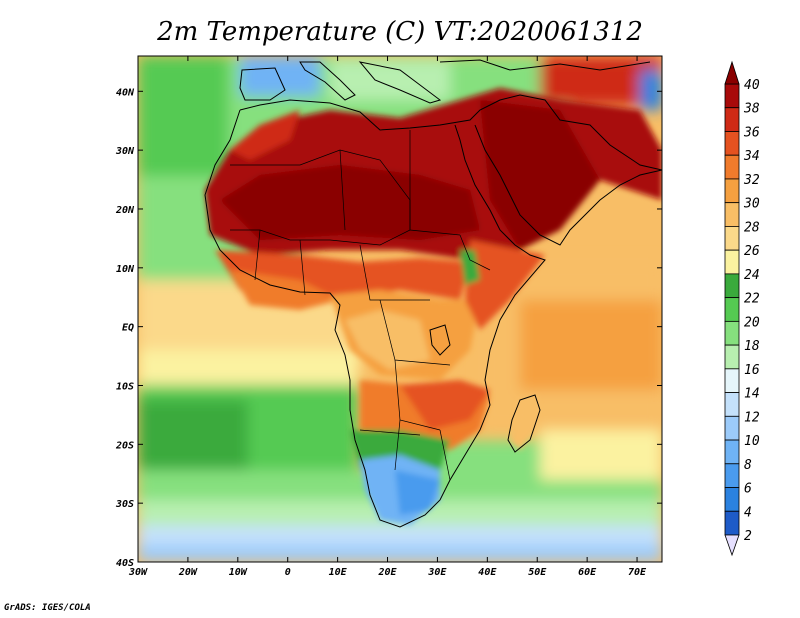 This screenshot has height=618, width=800. Describe the element at coordinates (732, 72) in the screenshot. I see `colorbar-max-triangle` at that location.